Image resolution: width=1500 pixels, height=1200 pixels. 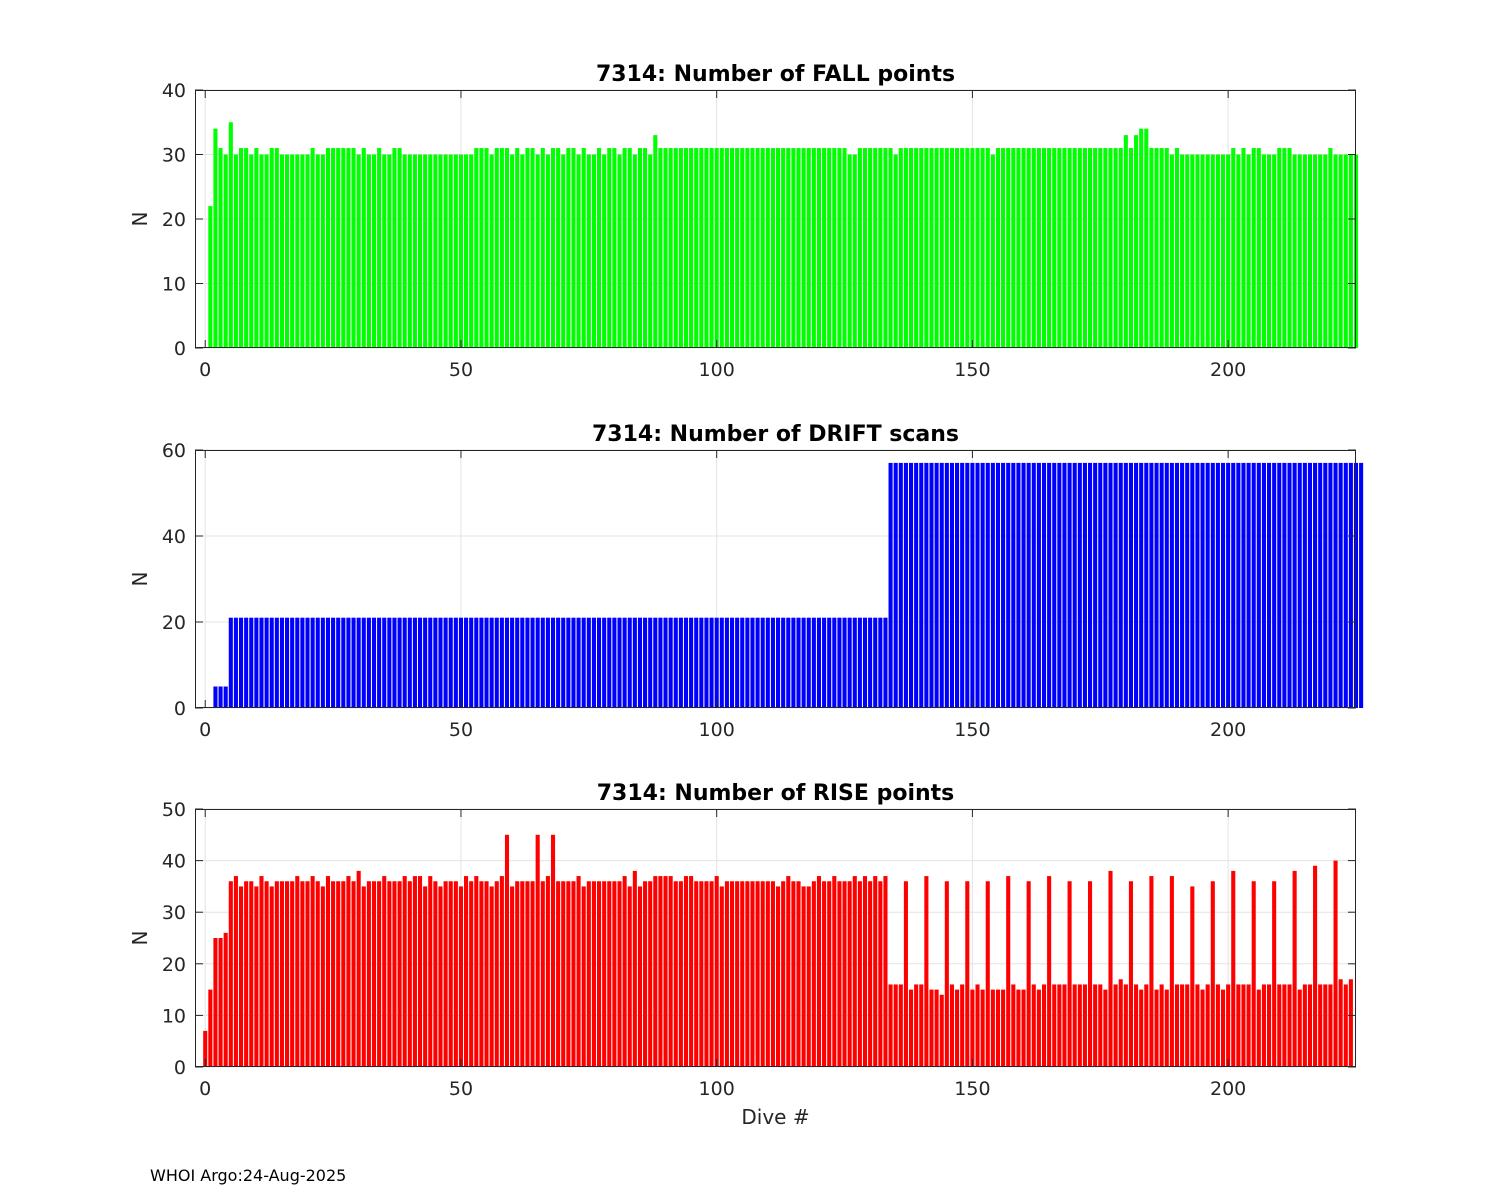 I want to click on chart-title: 7314: Number of RISE points, so click(x=776, y=793).